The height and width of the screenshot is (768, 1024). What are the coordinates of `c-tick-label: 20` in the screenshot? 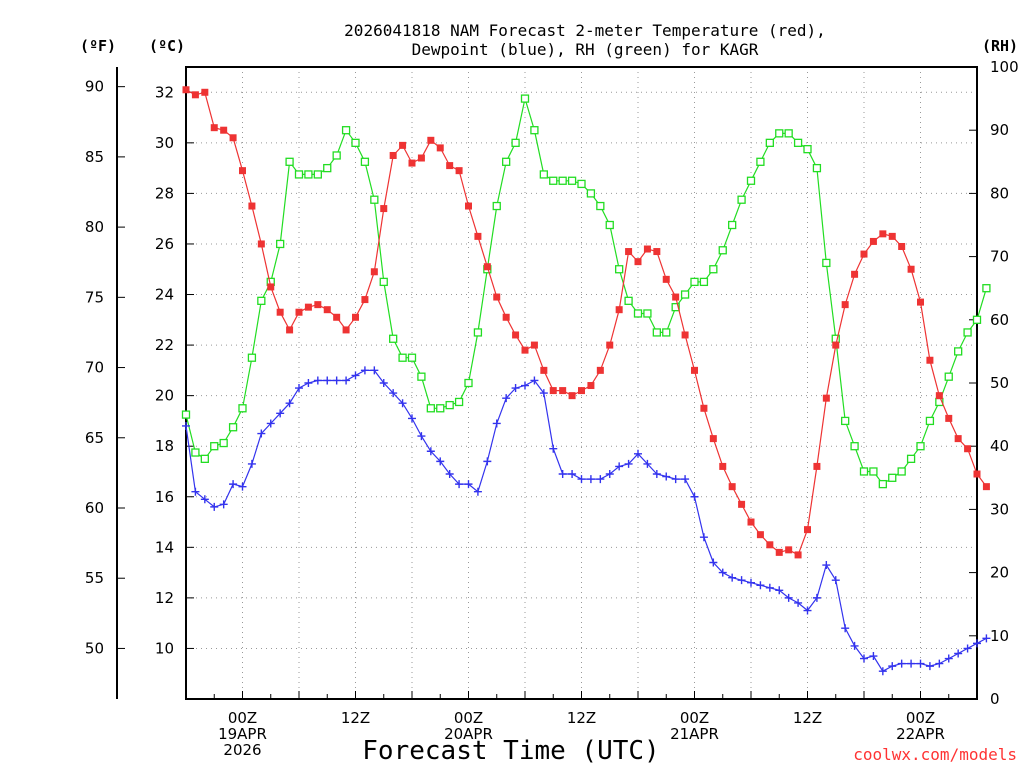 It's located at (164, 396).